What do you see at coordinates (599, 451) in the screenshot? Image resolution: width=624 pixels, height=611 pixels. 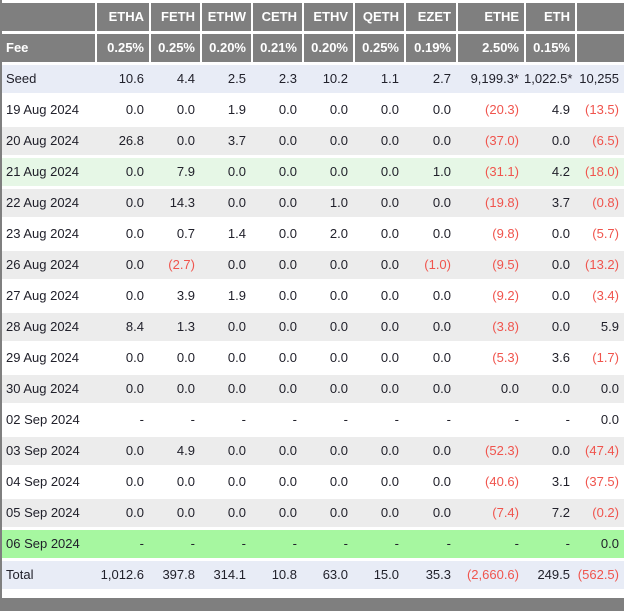 I see `row-total-cell: (47.4)` at bounding box center [599, 451].